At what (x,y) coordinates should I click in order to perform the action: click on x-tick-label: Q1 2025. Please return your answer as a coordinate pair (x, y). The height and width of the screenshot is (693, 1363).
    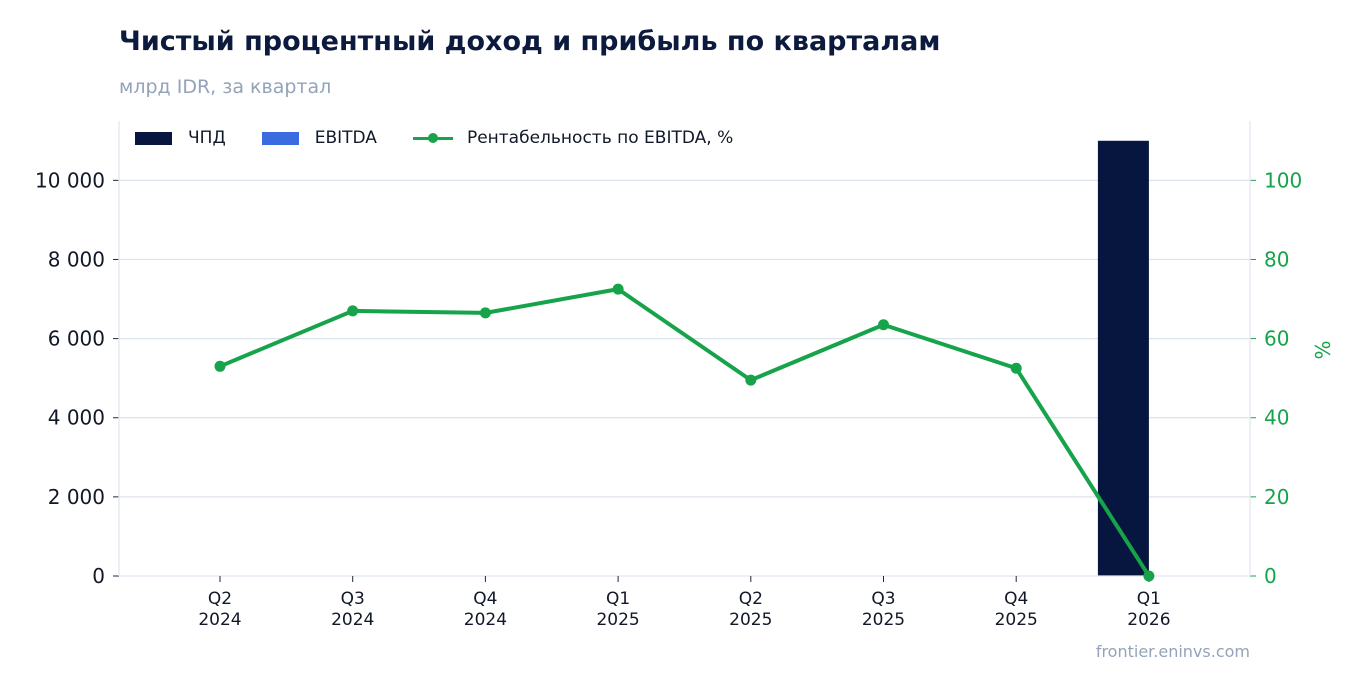
    Looking at the image, I should click on (617, 609).